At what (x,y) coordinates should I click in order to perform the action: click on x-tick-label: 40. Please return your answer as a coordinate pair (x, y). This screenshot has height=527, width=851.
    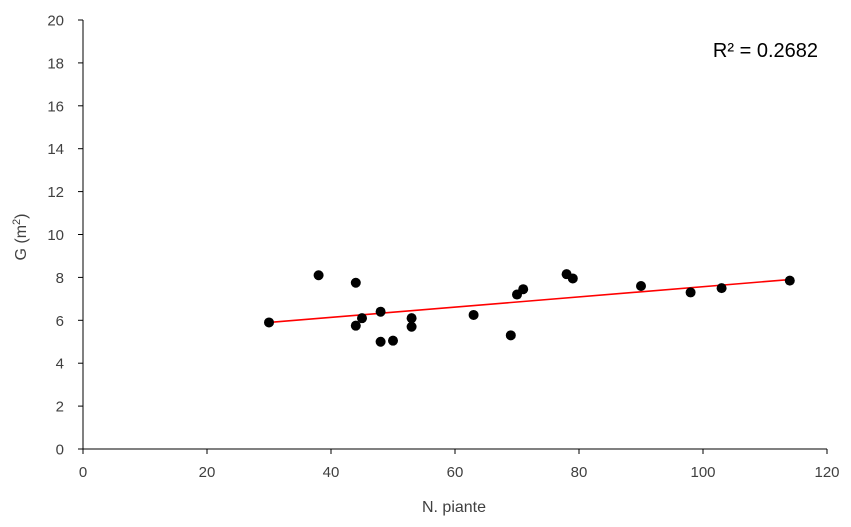
    Looking at the image, I should click on (331, 472).